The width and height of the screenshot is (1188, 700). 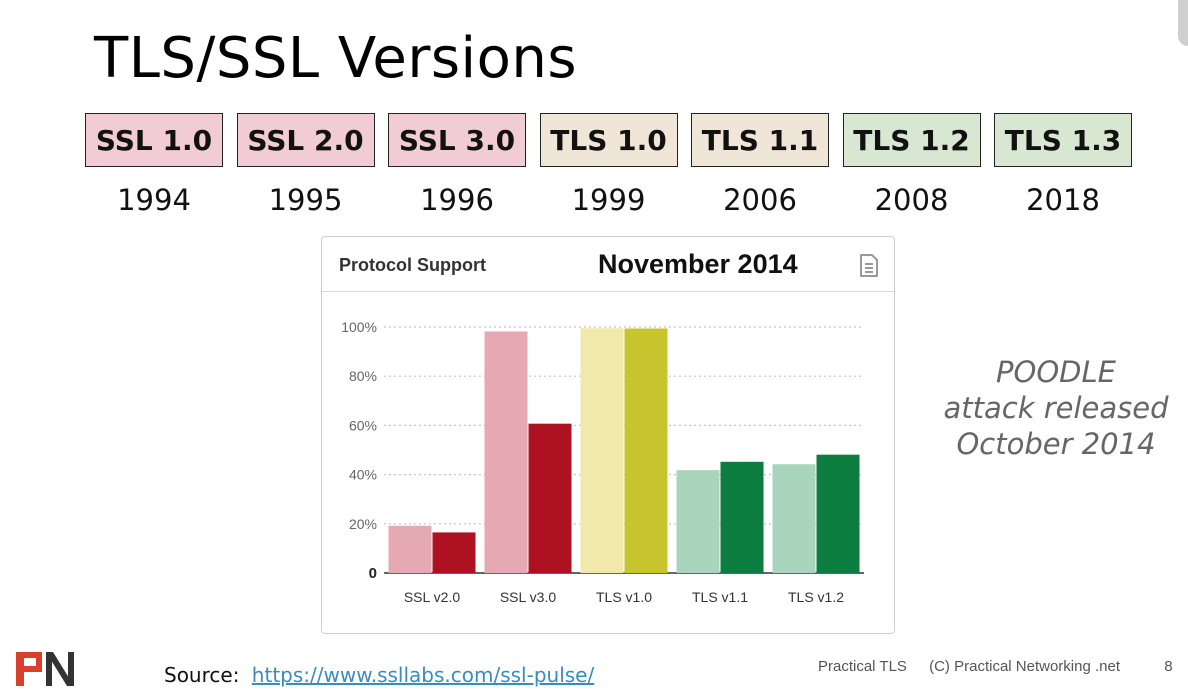 I want to click on document-icon, so click(x=869, y=266).